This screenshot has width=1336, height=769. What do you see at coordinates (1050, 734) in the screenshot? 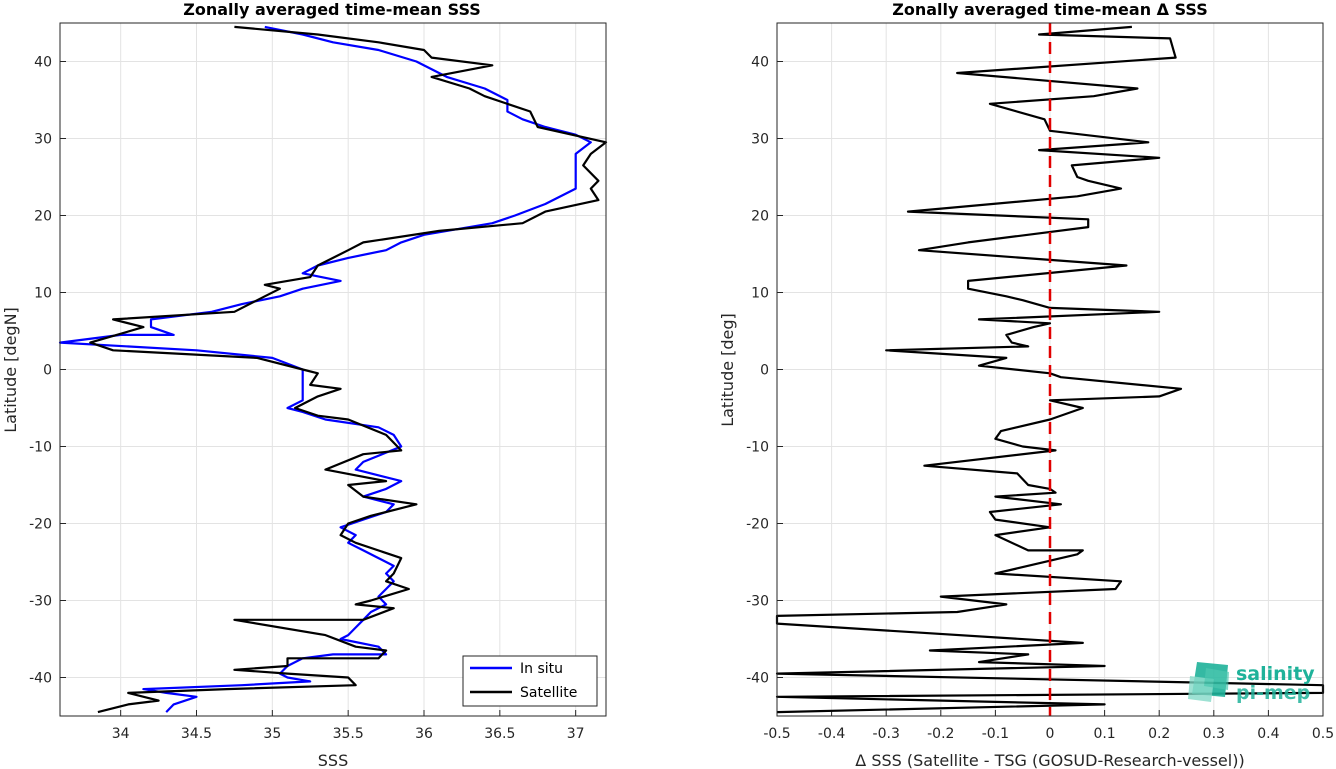
I see `x-tick-label: 0` at bounding box center [1050, 734].